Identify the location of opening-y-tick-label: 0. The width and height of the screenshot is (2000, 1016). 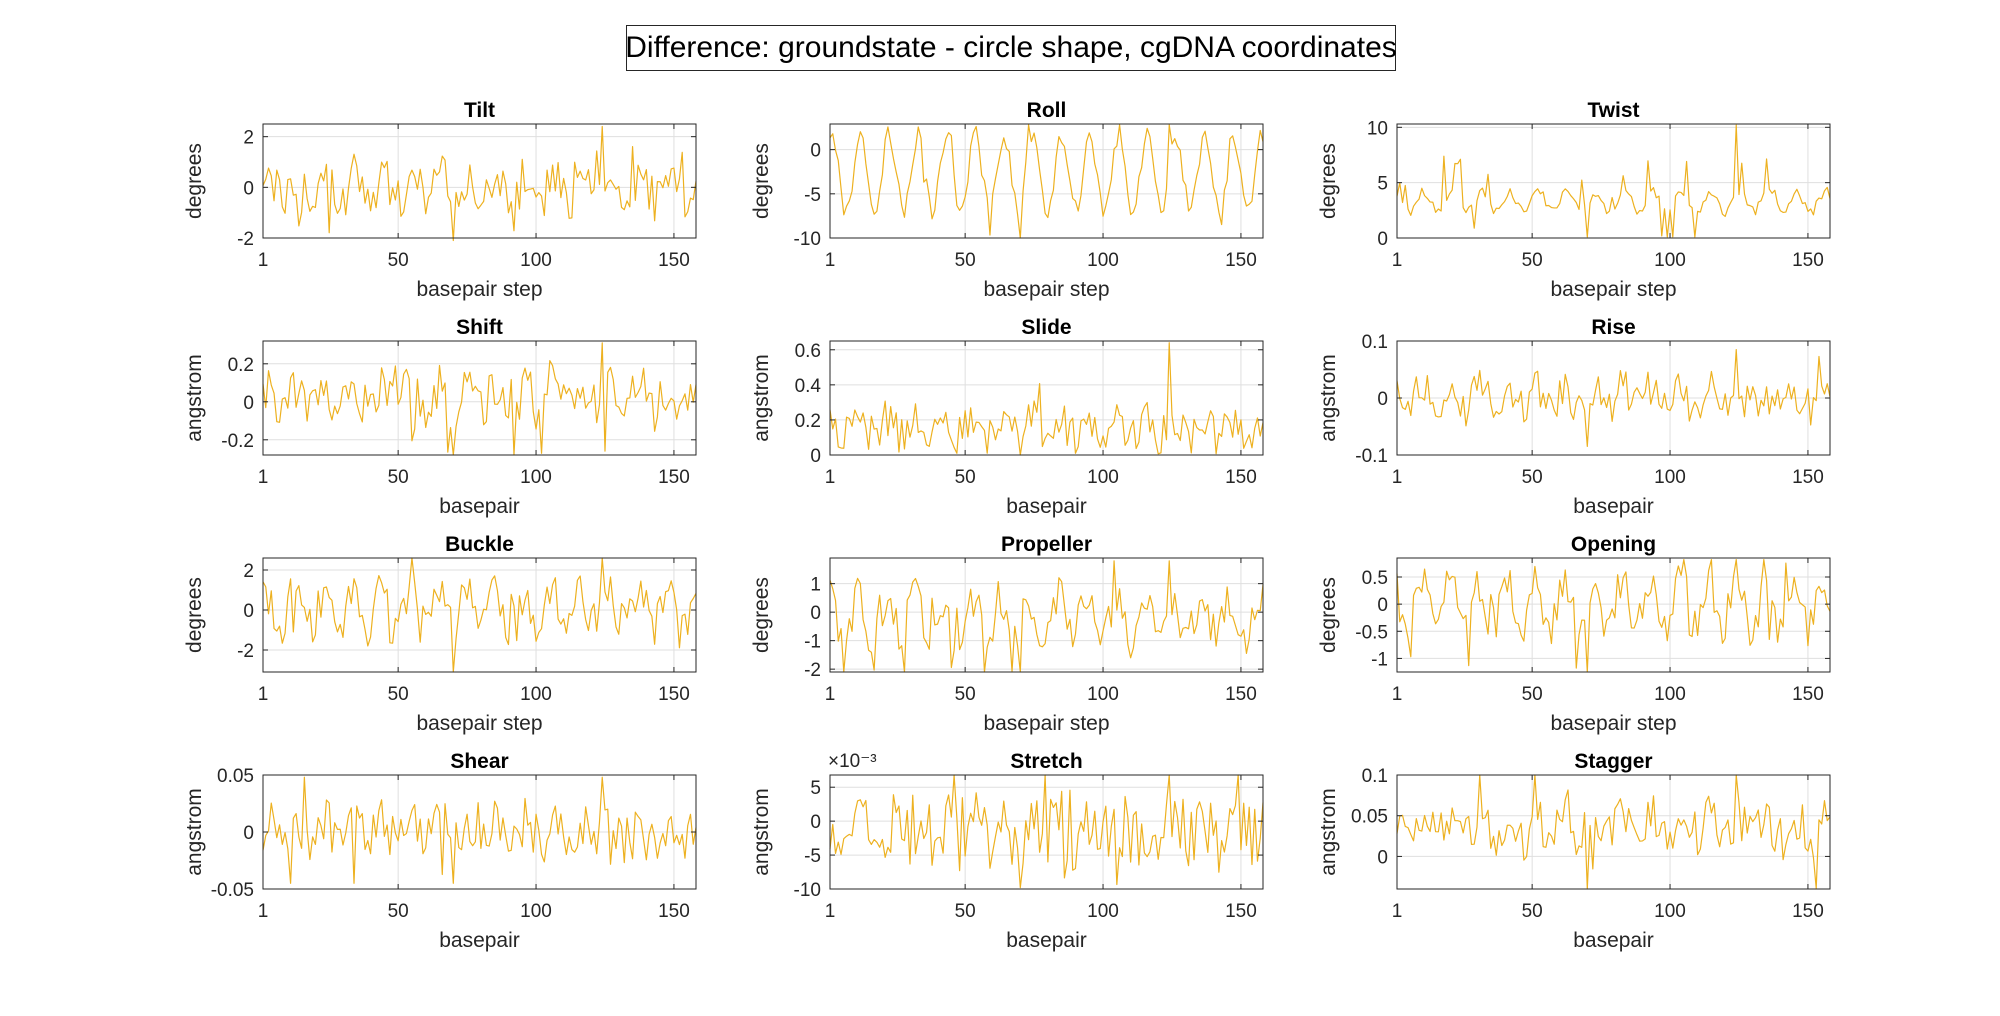
(1382, 605).